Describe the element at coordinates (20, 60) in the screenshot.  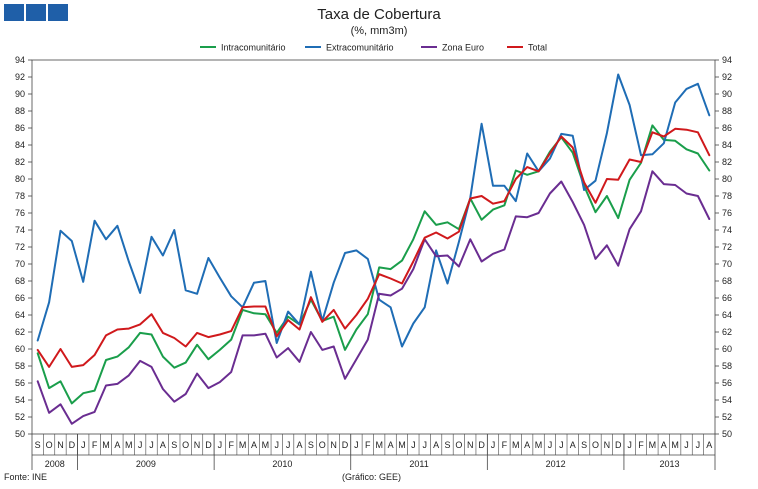
I see `y-tick-label-left: 94` at that location.